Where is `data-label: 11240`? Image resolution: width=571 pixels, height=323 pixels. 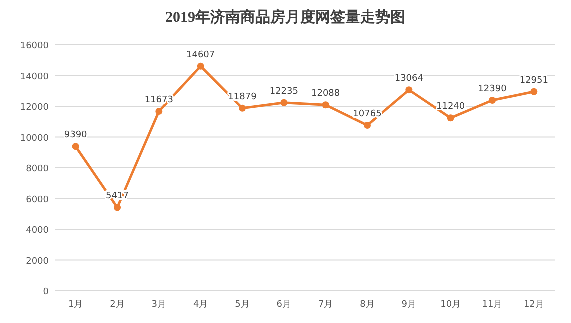
data-label: 11240 is located at coordinates (451, 107).